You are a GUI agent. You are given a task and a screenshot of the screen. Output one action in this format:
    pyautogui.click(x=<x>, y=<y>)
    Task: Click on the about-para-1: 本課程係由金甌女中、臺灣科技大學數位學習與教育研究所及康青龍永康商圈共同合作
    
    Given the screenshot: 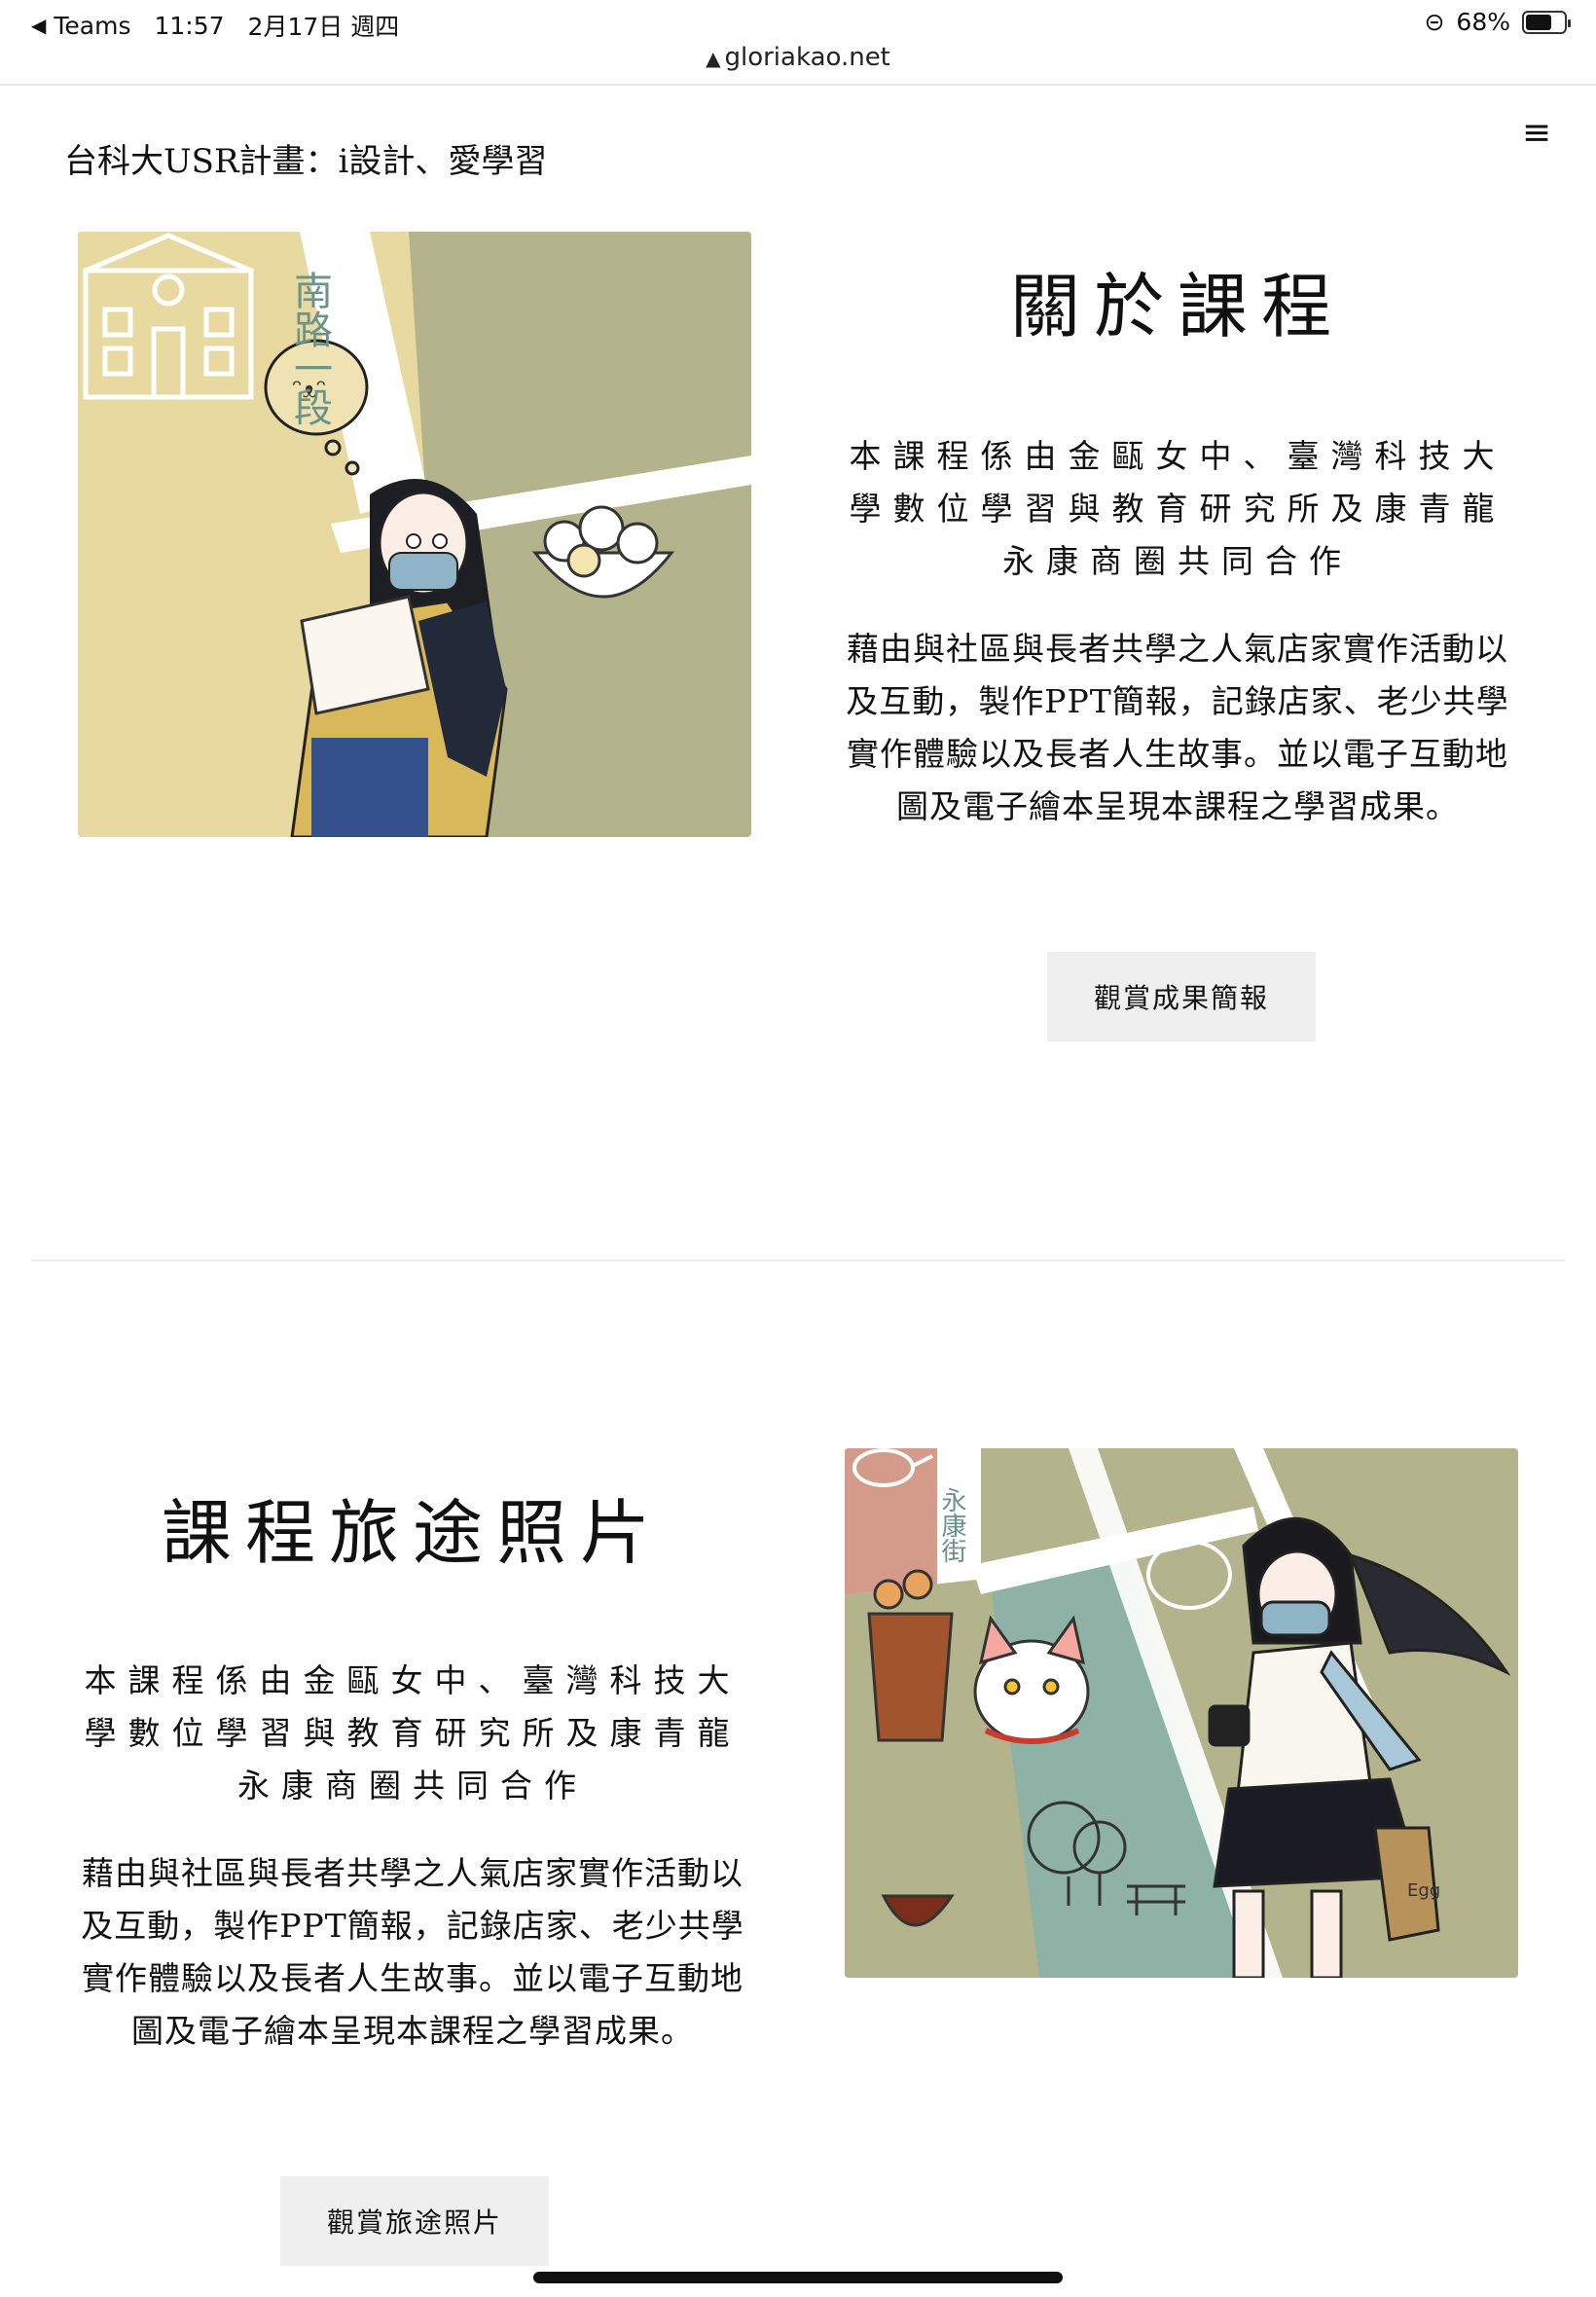 What is the action you would take?
    pyautogui.click(x=1177, y=508)
    